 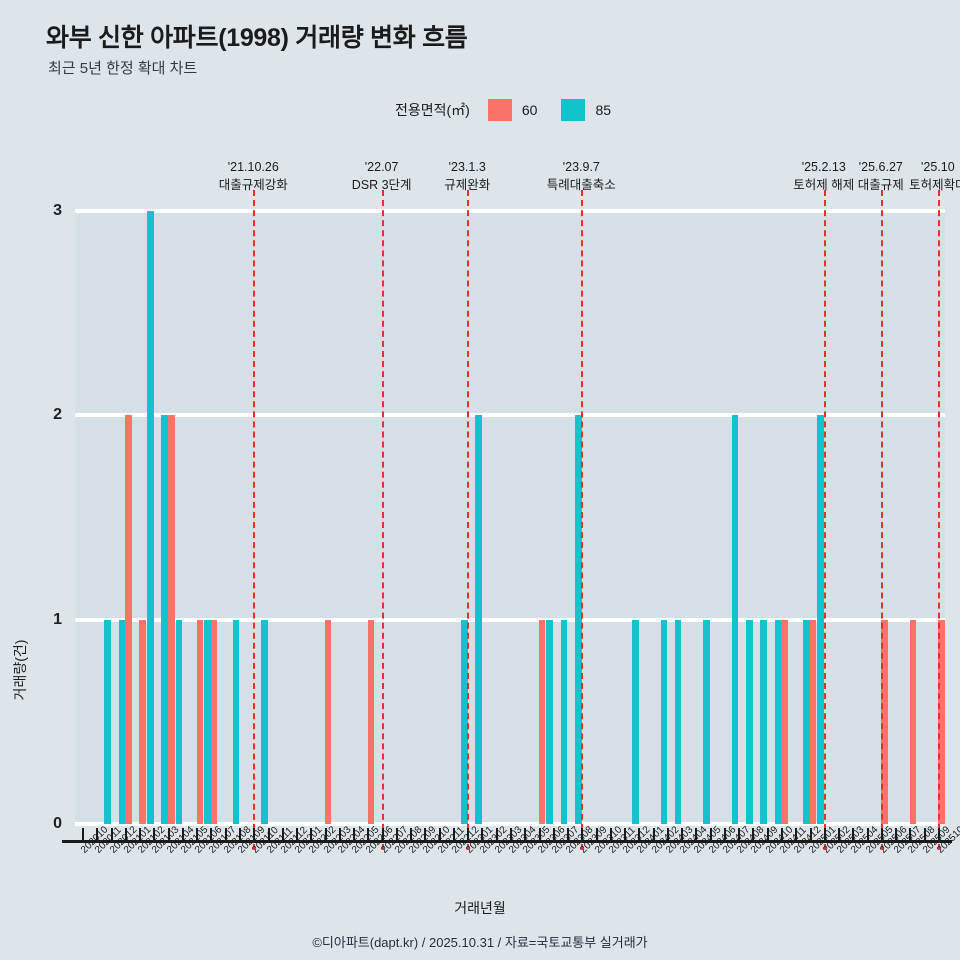 What do you see at coordinates (880, 167) in the screenshot?
I see `annotation-date: '25.6.27` at bounding box center [880, 167].